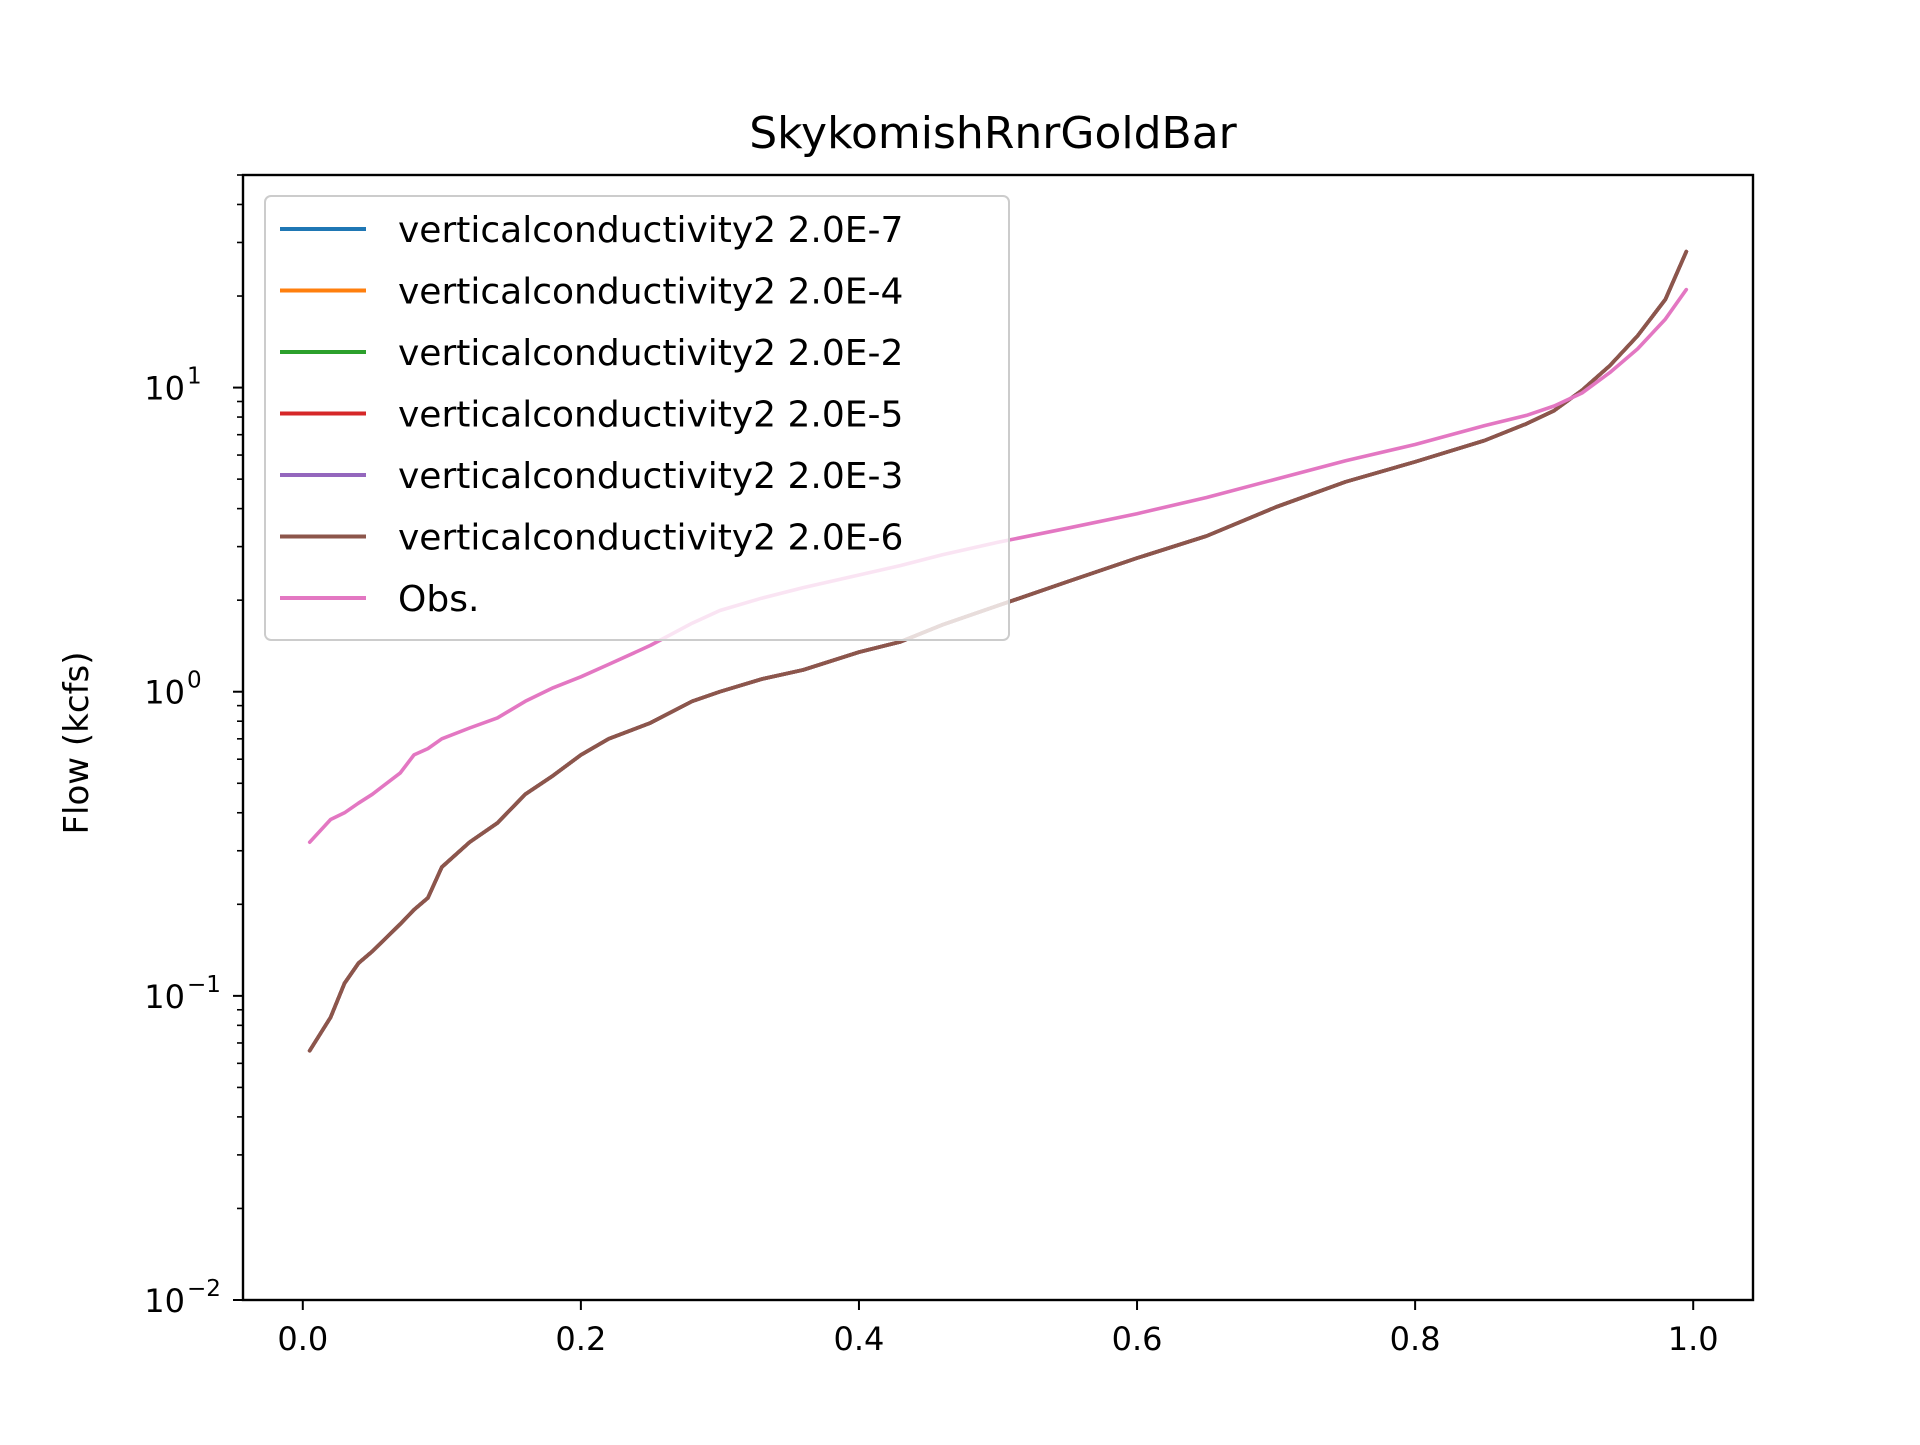 The width and height of the screenshot is (1920, 1445). Describe the element at coordinates (204, 985) in the screenshot. I see `y-tick-exponent: −1` at that location.